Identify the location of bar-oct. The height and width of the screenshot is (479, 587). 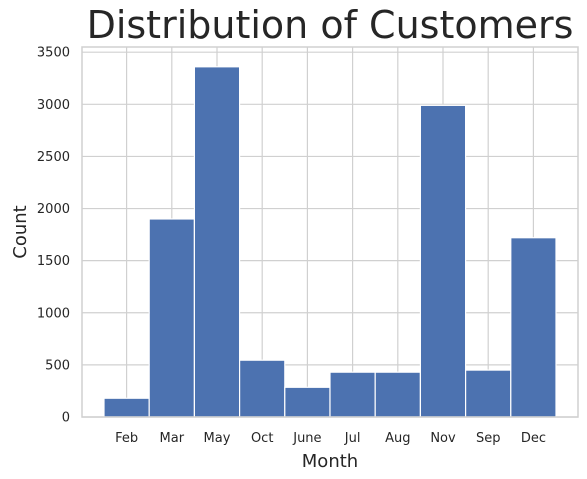
(262, 388).